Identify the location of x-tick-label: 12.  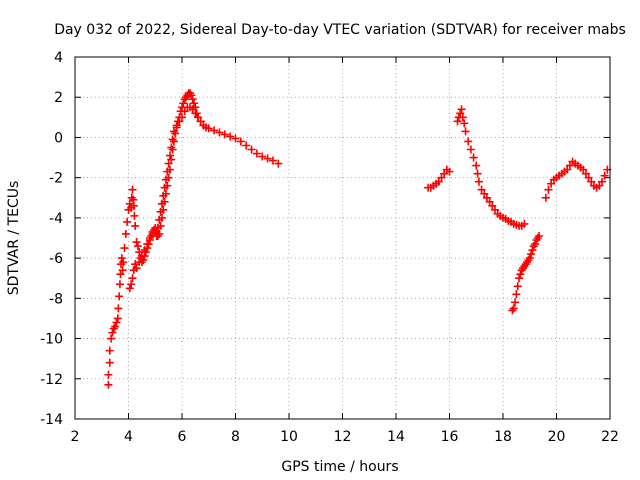
(343, 437).